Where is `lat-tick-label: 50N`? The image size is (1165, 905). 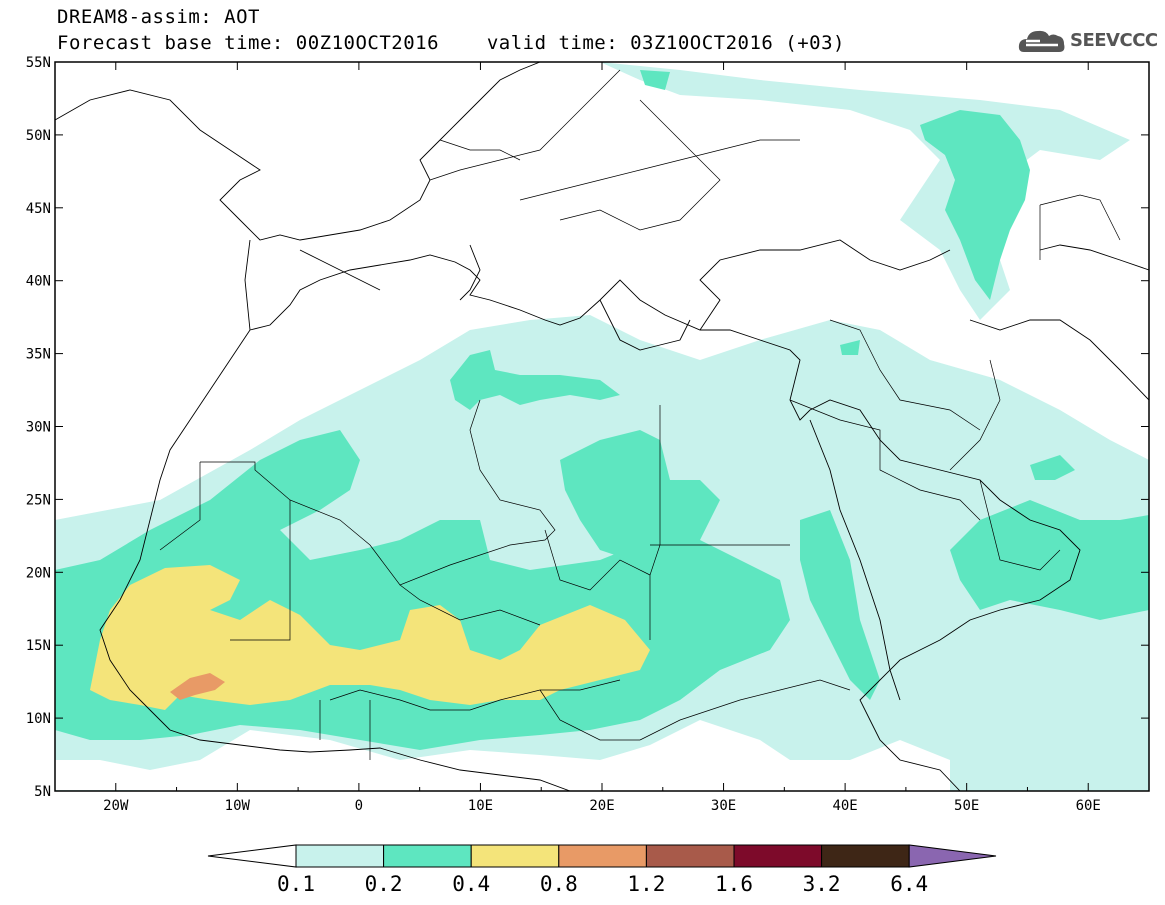 lat-tick-label: 50N is located at coordinates (38, 136).